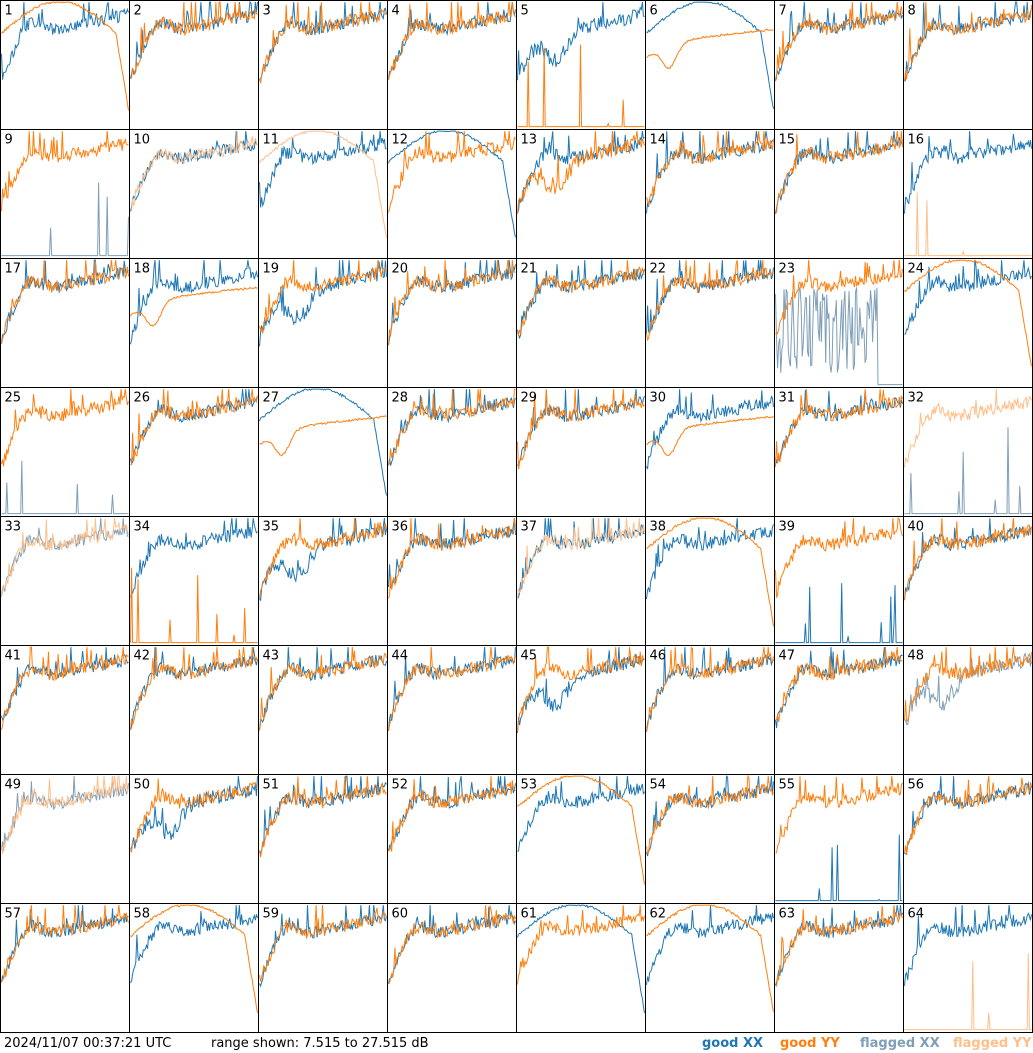  I want to click on panel-25: 25, so click(65, 452).